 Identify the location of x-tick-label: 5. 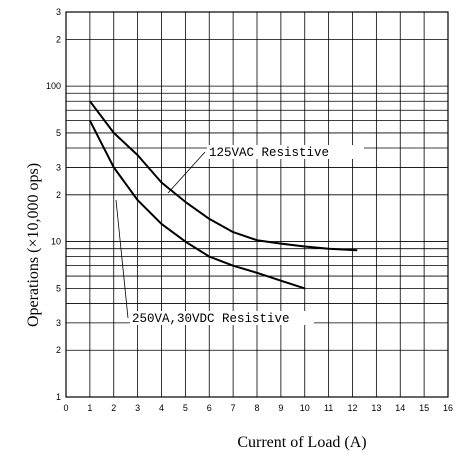
(185, 408).